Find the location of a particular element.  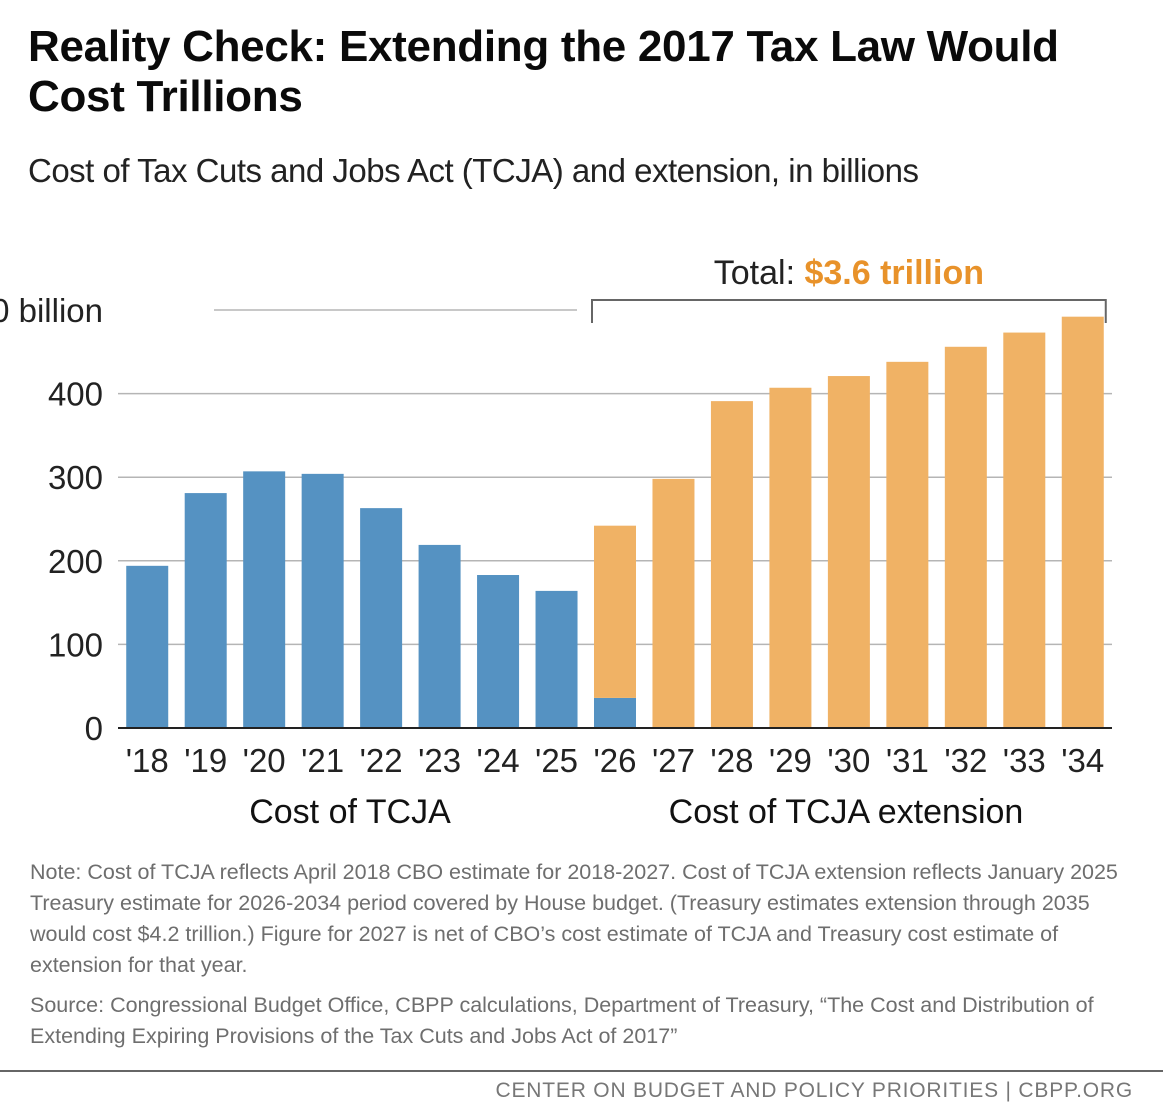

x-tick-label: '29 is located at coordinates (790, 760).